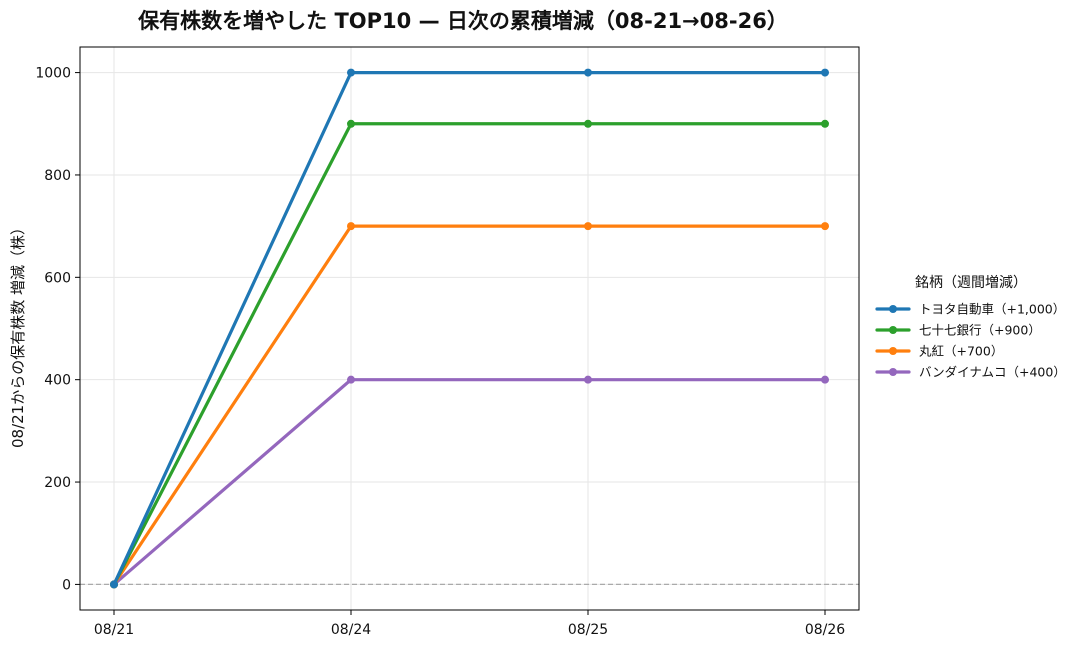 The width and height of the screenshot is (1088, 649). Describe the element at coordinates (462, 21) in the screenshot. I see `chart-title: 保有株数を増やした TOP10 — 日次の累積増減（08-21→08-26）` at that location.